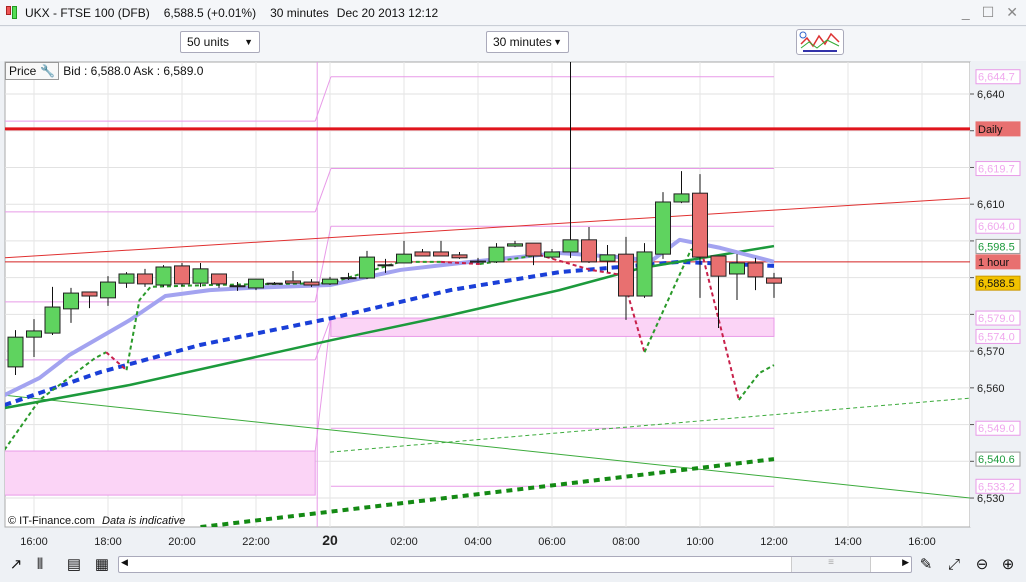  I want to click on price-tag: 1 hour, so click(994, 263).